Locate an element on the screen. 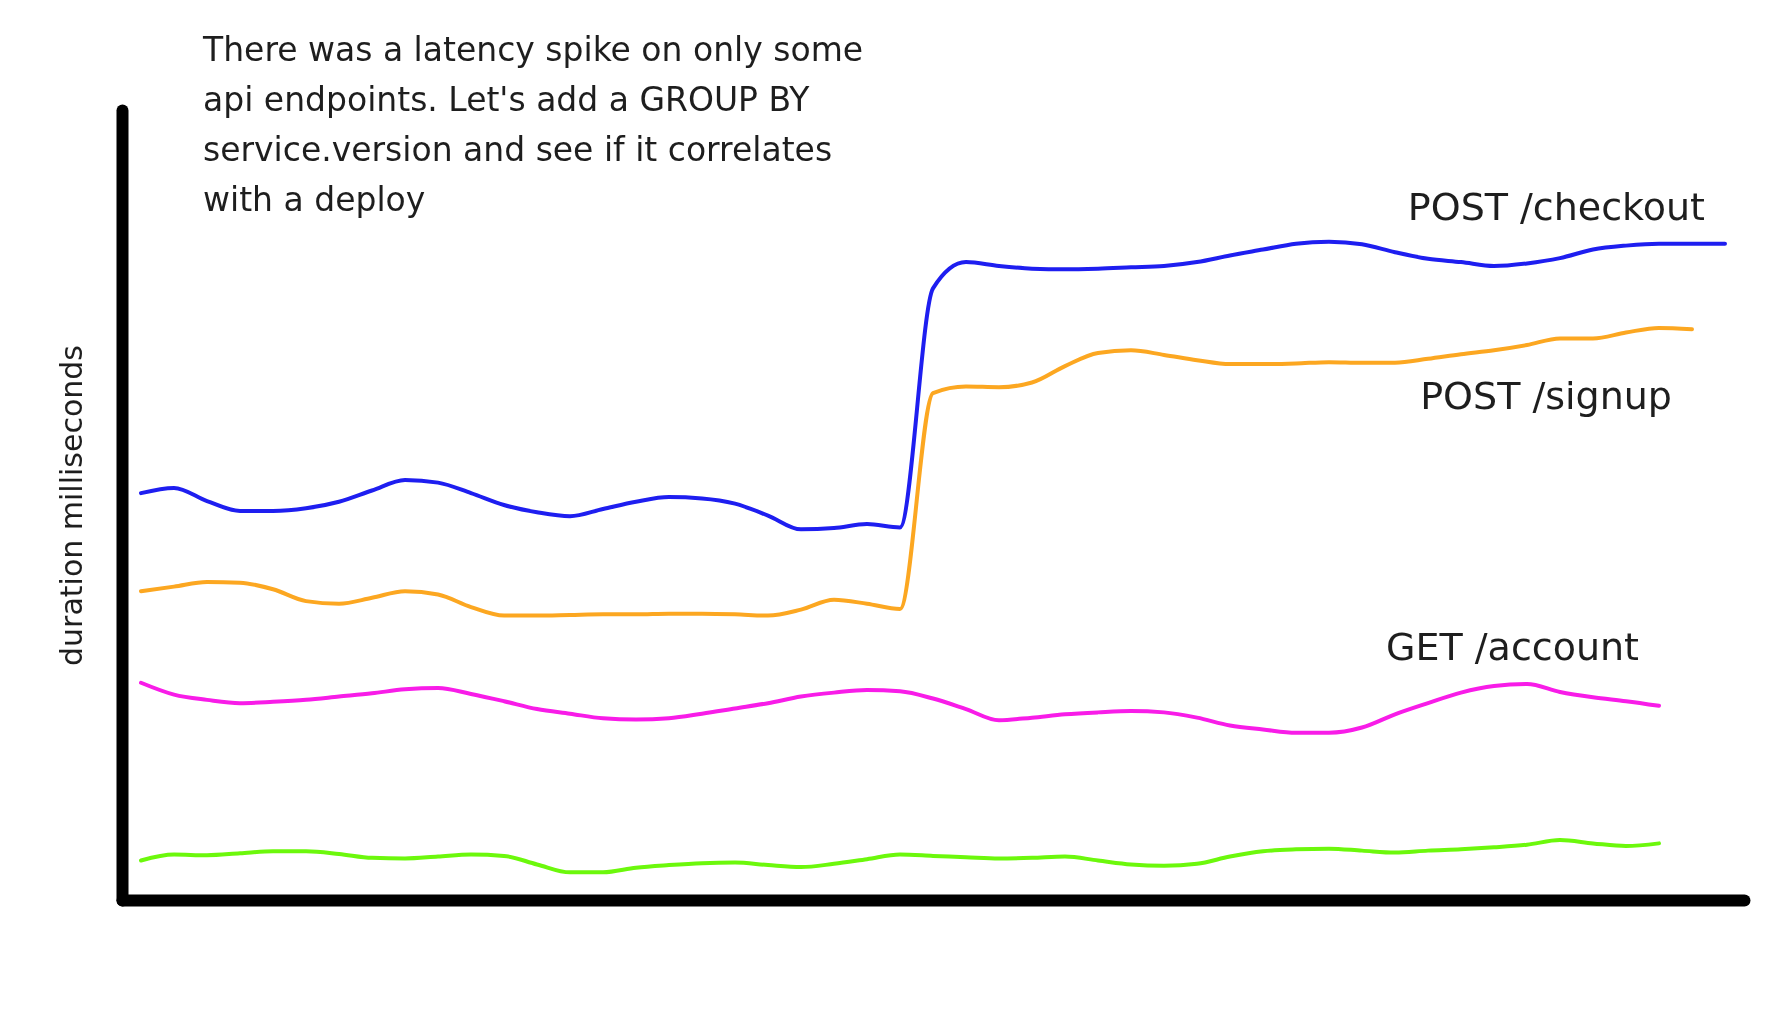 This screenshot has width=1769, height=1012. series-label: POST /checkout is located at coordinates (1556, 206).